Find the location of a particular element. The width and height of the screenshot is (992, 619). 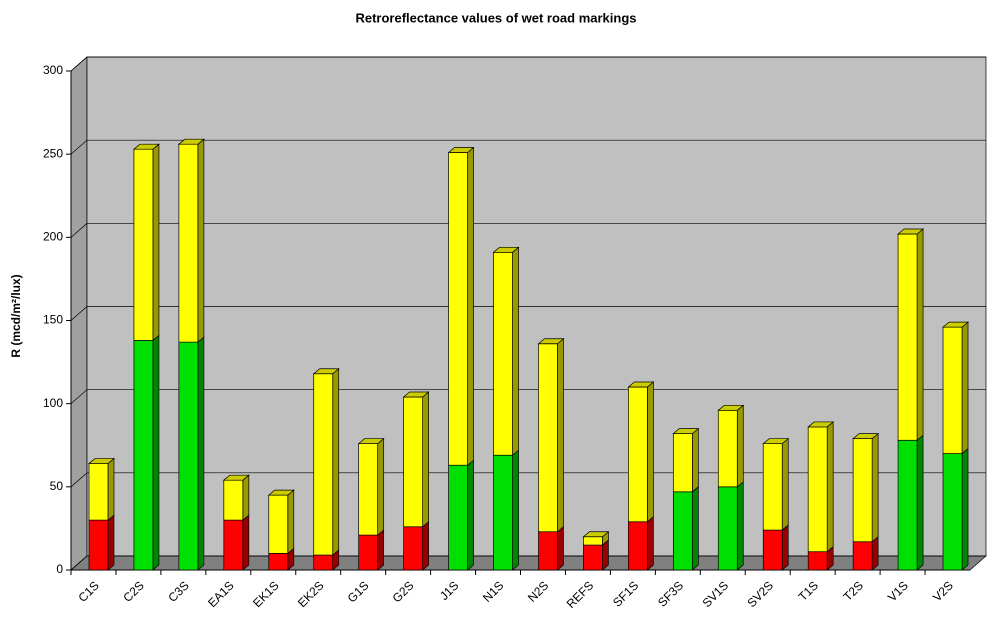

y-tick-label: 300 is located at coordinates (53, 70).